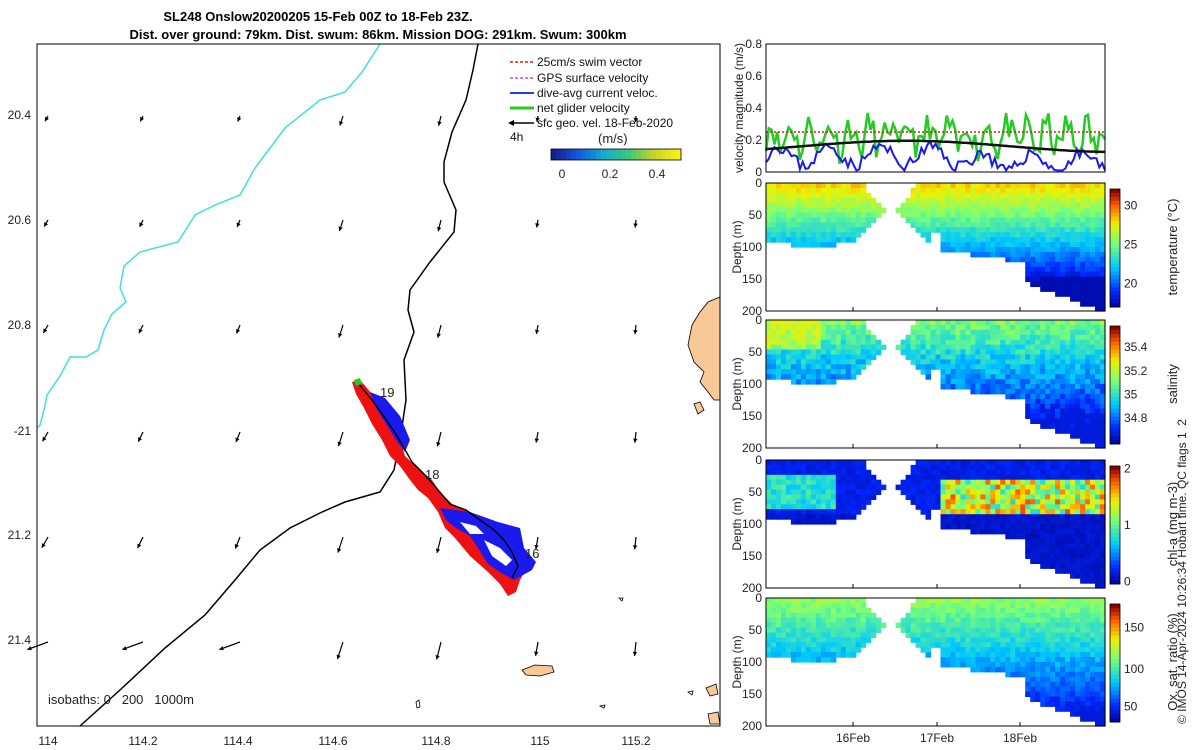 The image size is (1200, 750). I want to click on green-start-marker, so click(358, 382).